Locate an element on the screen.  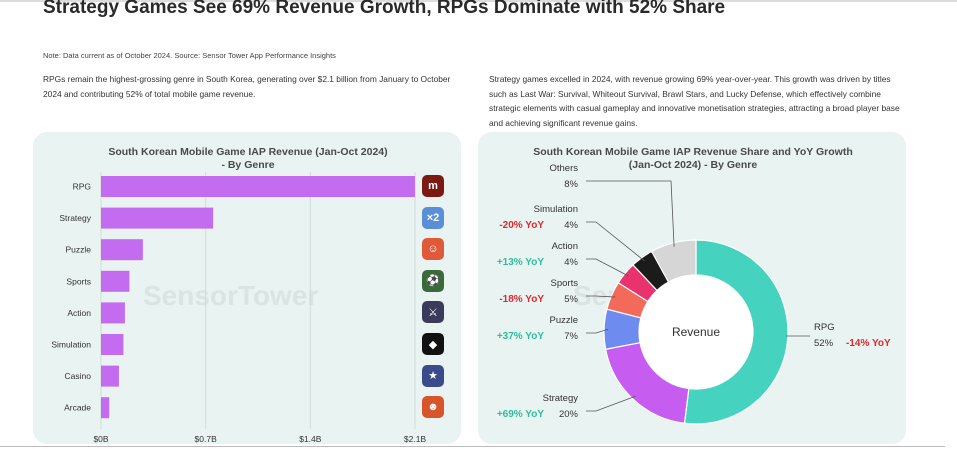
x-tick-label: $0B is located at coordinates (100, 439).